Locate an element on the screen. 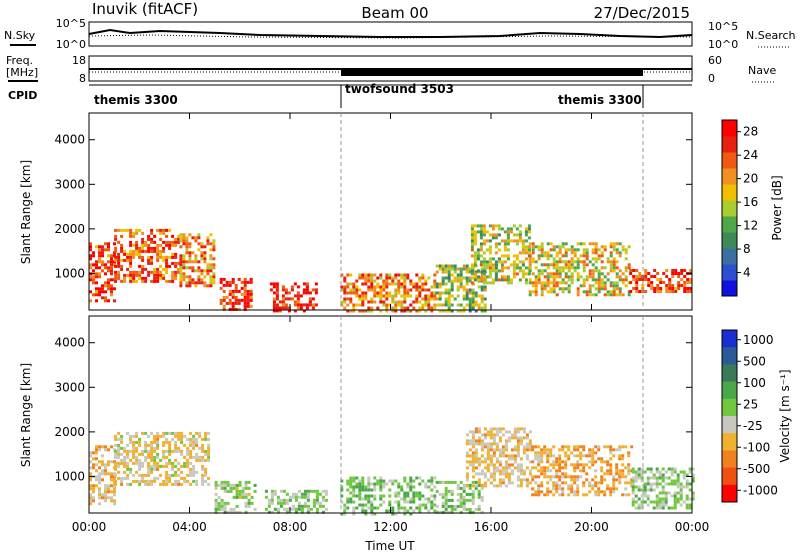 The image size is (800, 554). power-colorbar-cell is located at coordinates (729, 144).